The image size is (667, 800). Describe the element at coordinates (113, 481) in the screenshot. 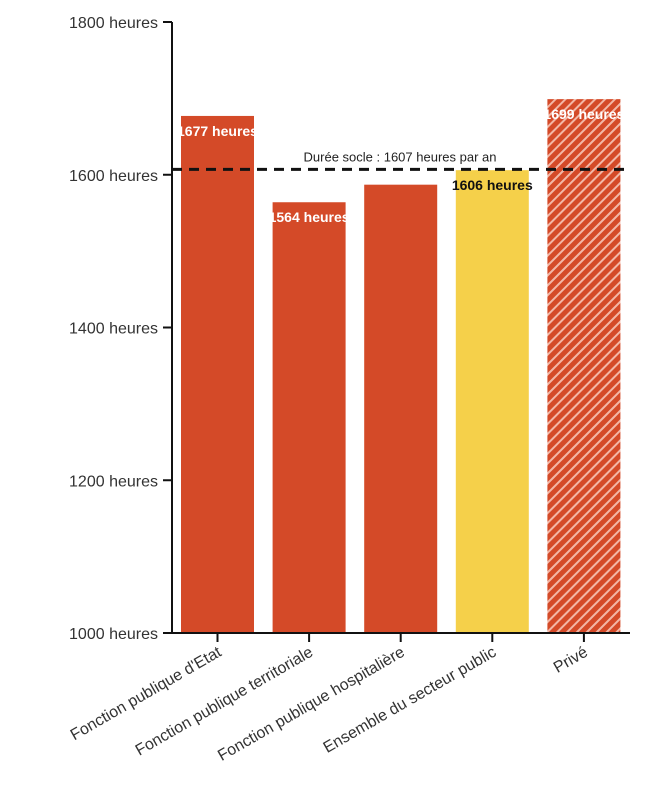

I see `y-tick-label: 1200 heures` at that location.